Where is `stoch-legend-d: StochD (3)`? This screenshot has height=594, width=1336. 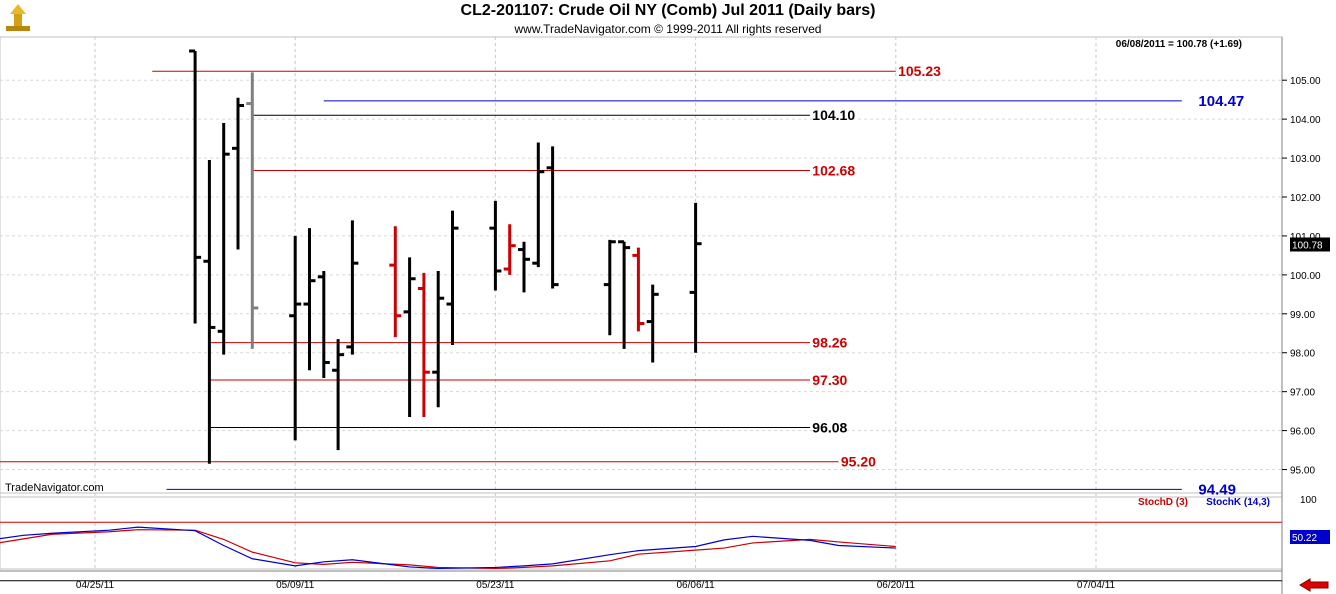 stoch-legend-d: StochD (3) is located at coordinates (1163, 502).